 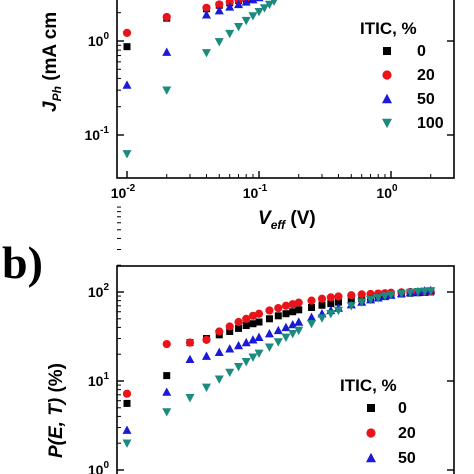 I want to click on panel-a-x-label-sub: eff, so click(x=278, y=225).